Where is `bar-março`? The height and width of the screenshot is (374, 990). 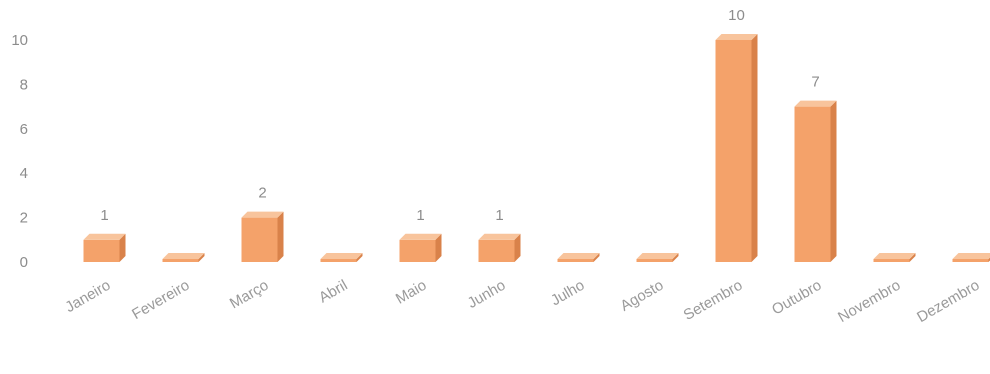
bar-março is located at coordinates (262, 236).